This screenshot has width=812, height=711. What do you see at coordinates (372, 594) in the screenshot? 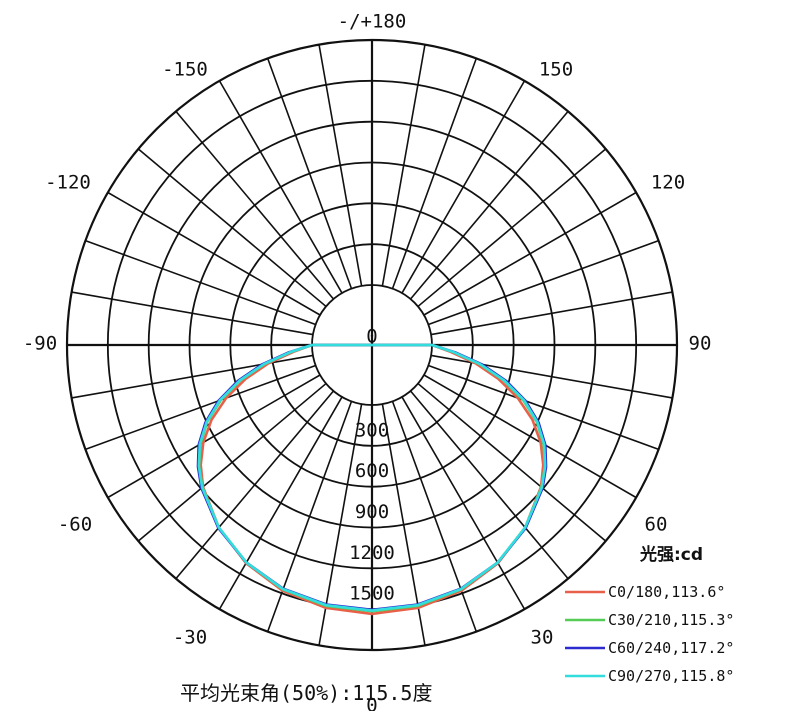
I see `ring-label-5: 1500` at bounding box center [372, 594].